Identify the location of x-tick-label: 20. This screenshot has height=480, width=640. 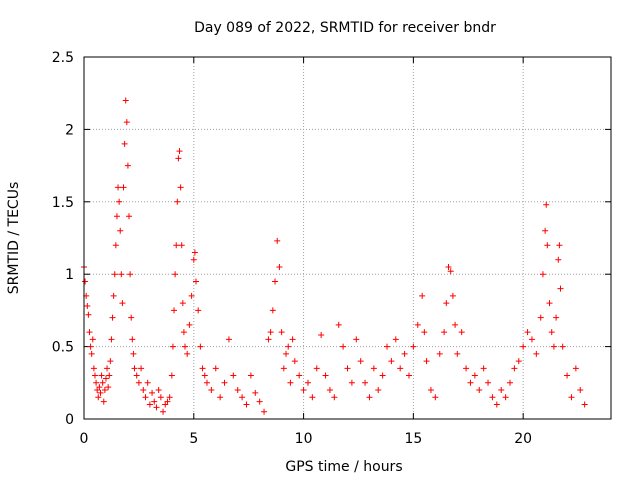
(523, 439).